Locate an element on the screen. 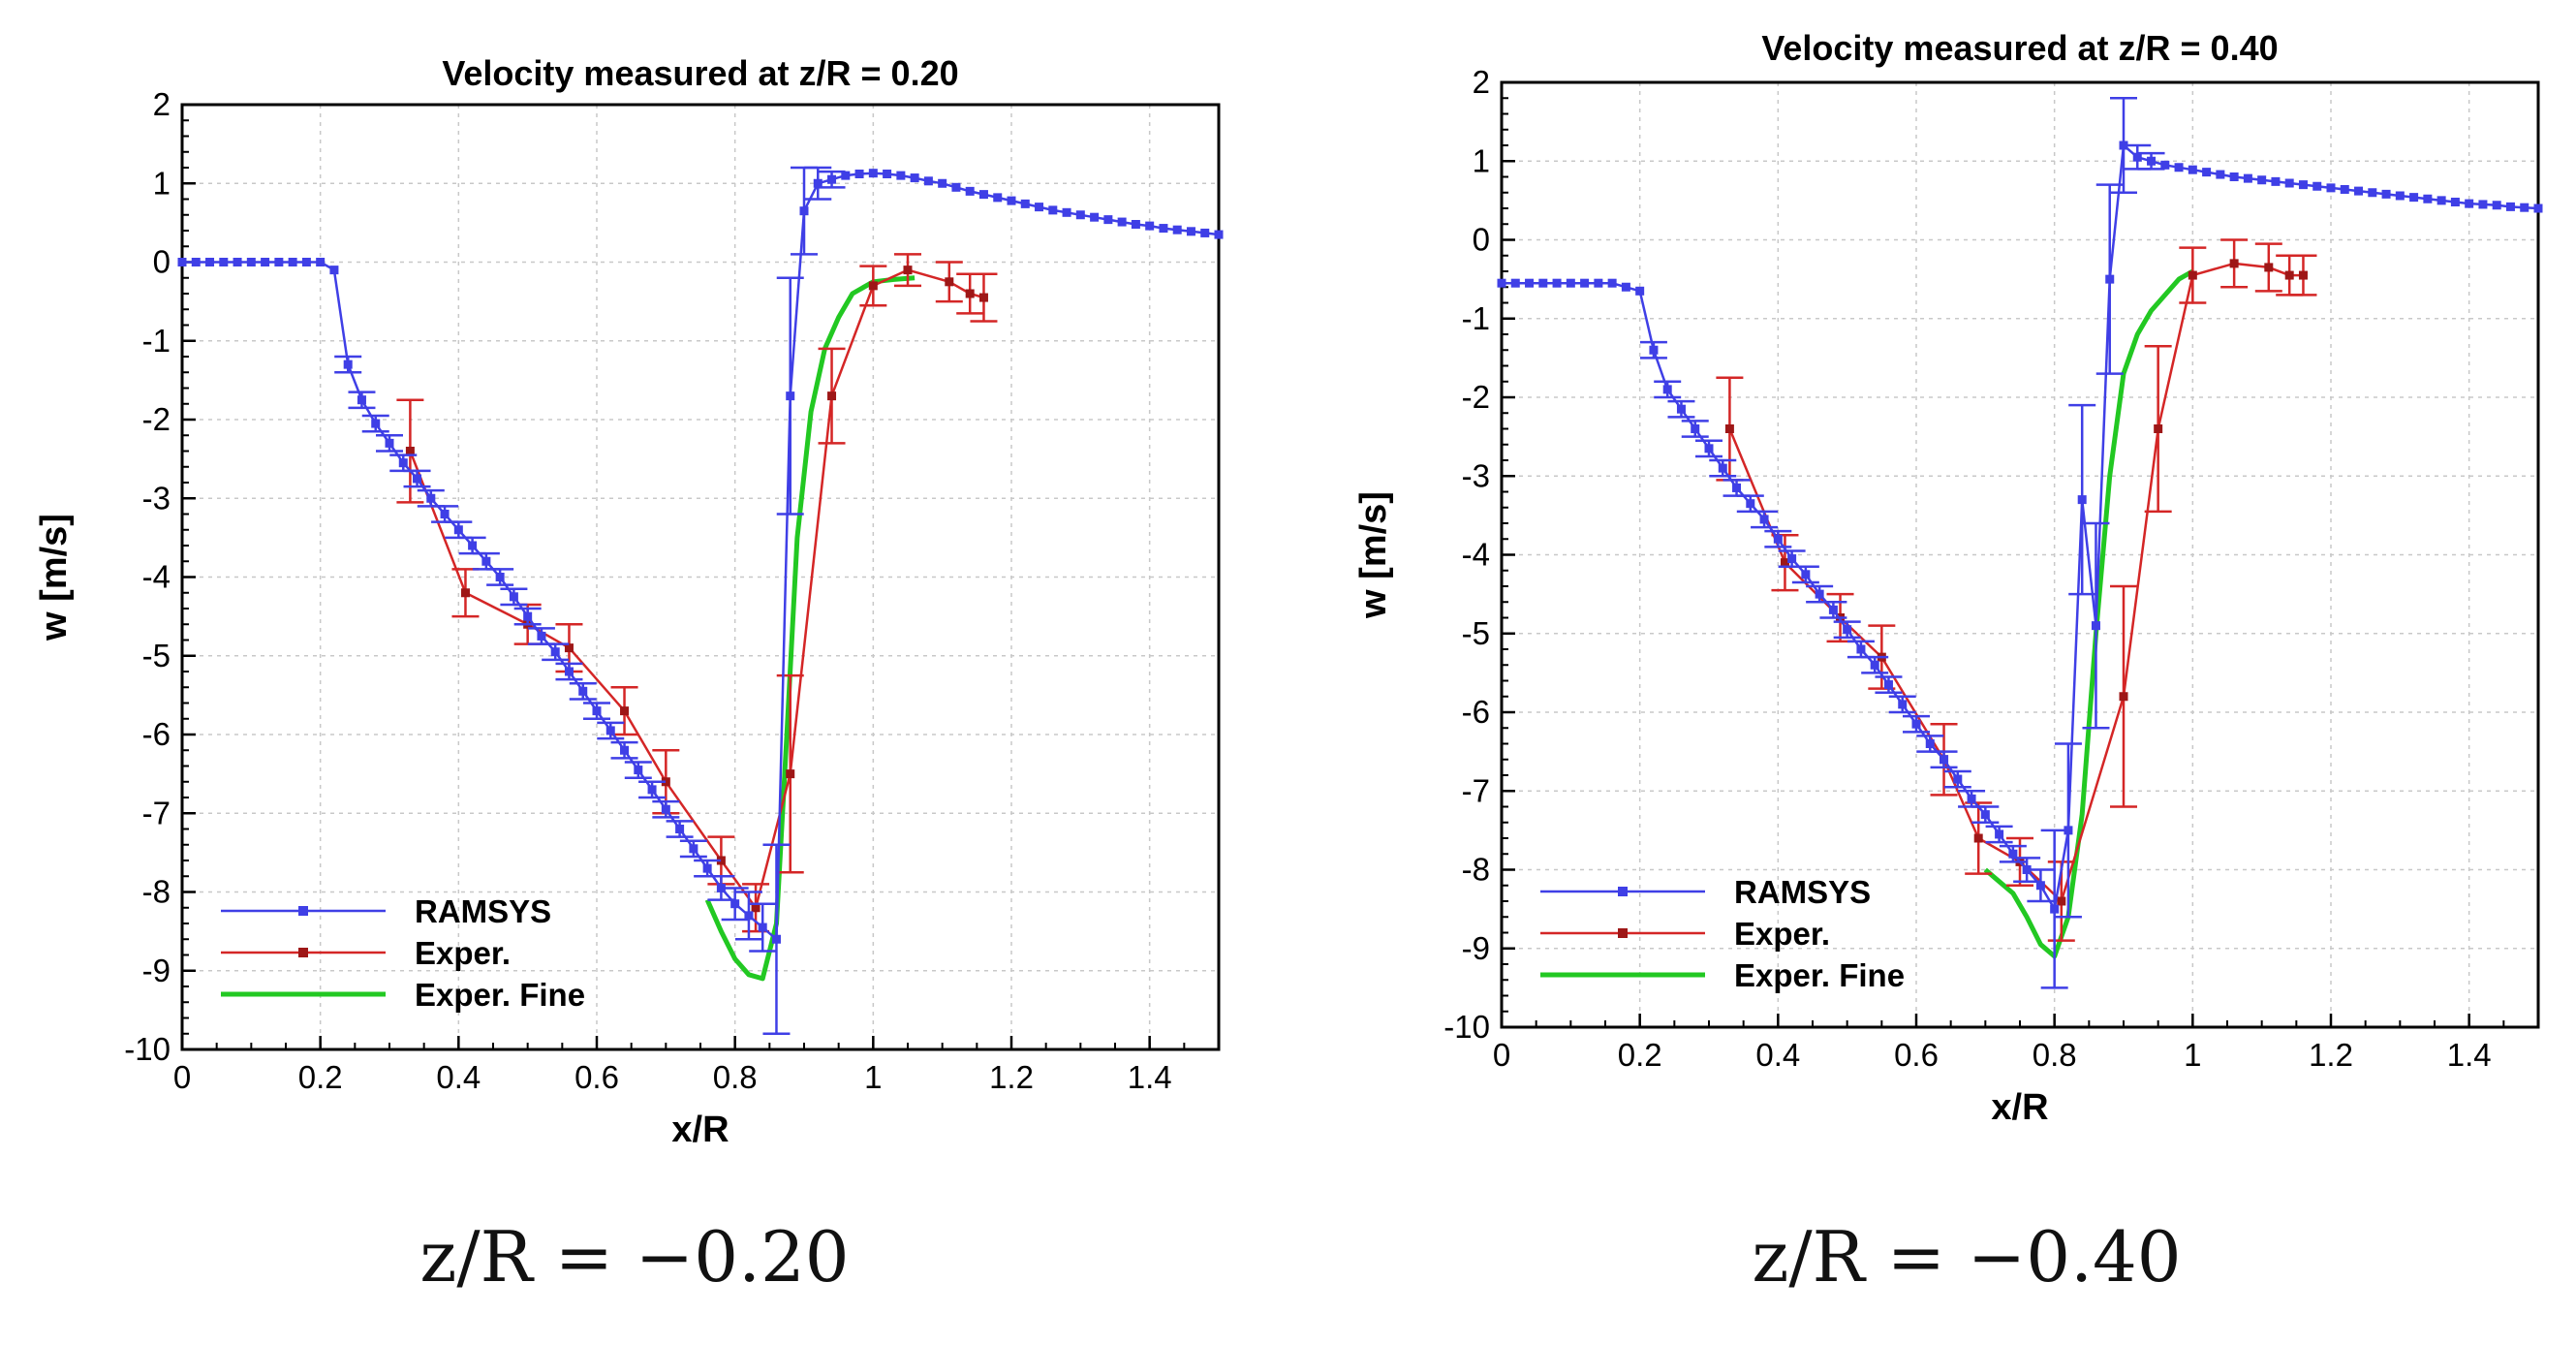  legend: RAMSYS Exper. Exper. Fine is located at coordinates (403, 953).